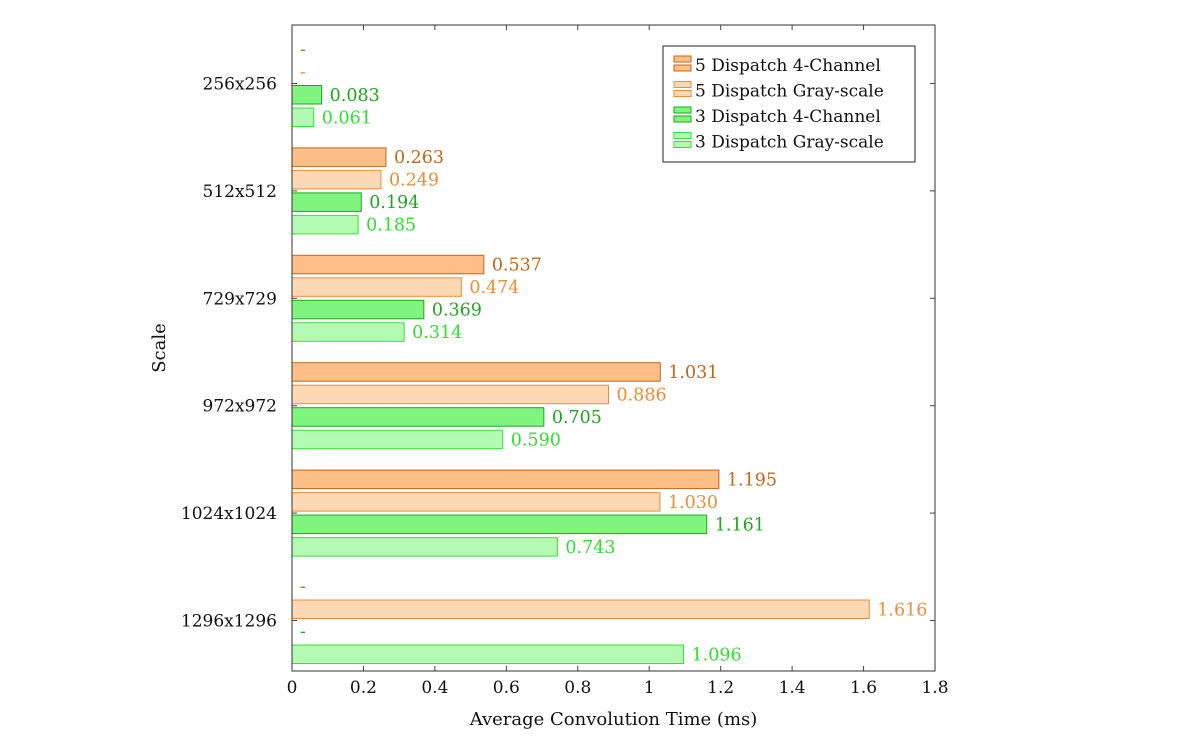  Describe the element at coordinates (613, 719) in the screenshot. I see `x-axis-title: Average Convolution Time (ms)` at that location.